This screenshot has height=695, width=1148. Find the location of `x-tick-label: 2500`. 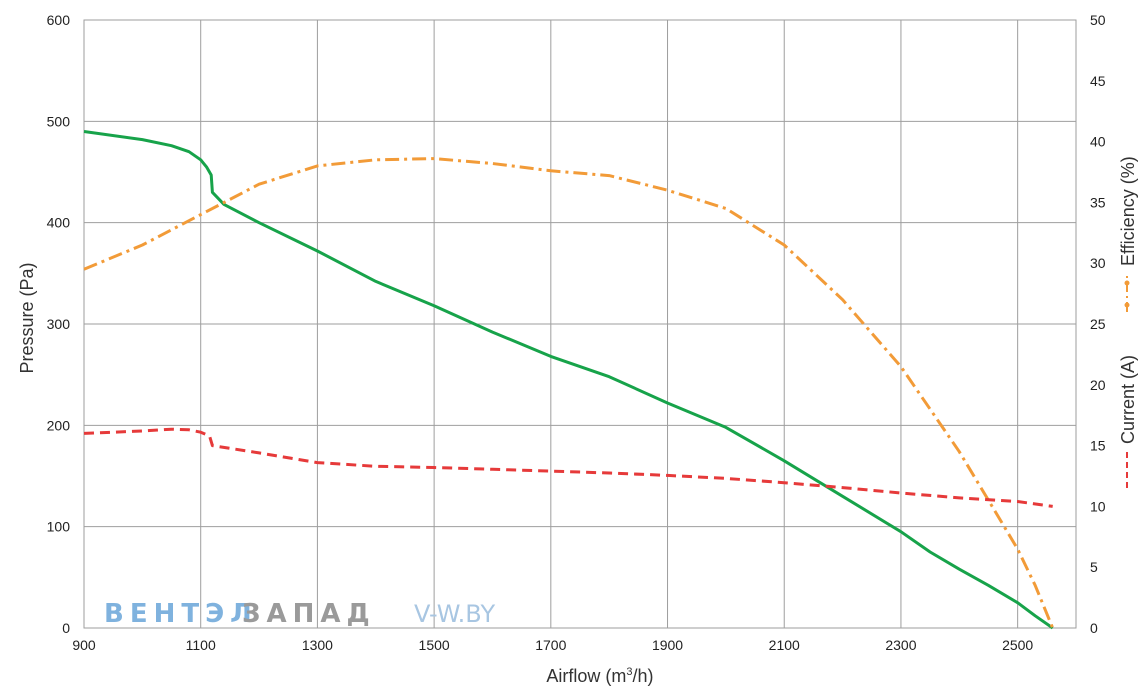

x-tick-label: 2500 is located at coordinates (1017, 645).